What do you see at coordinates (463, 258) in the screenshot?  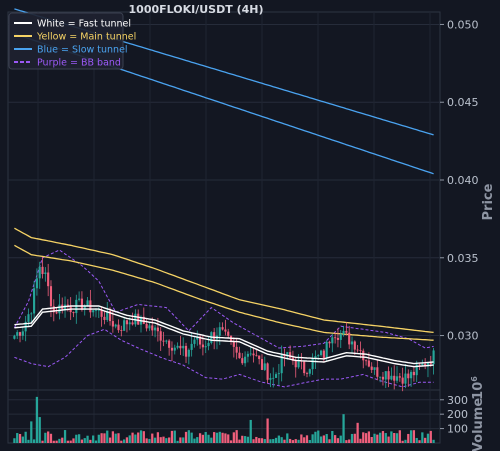 I see `price-tick-label: 0.035` at bounding box center [463, 258].